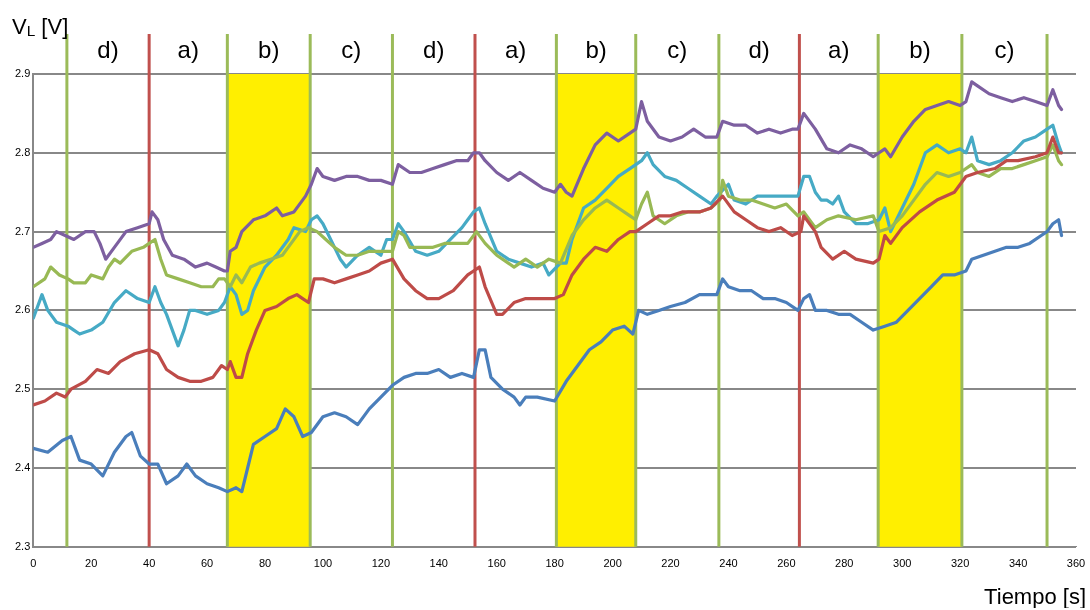 The height and width of the screenshot is (610, 1090). I want to click on x-tick-label: 360, so click(1076, 563).